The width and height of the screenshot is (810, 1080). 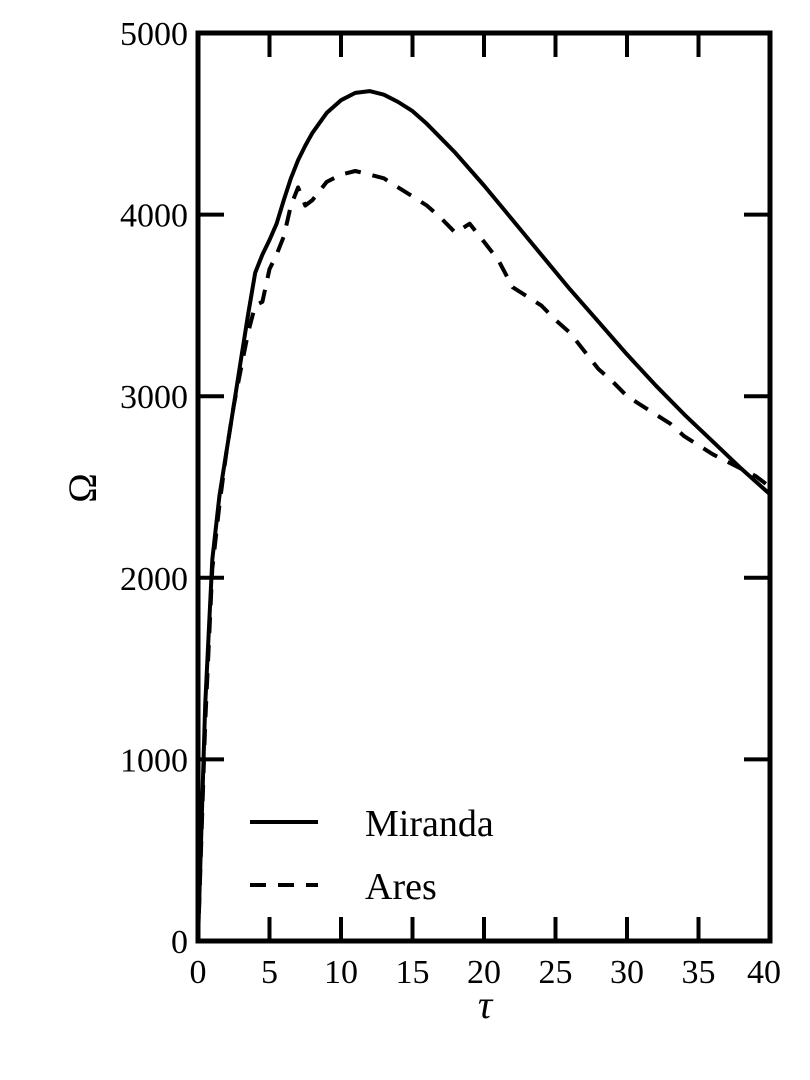 I want to click on x-tick-label: 15, so click(x=413, y=972).